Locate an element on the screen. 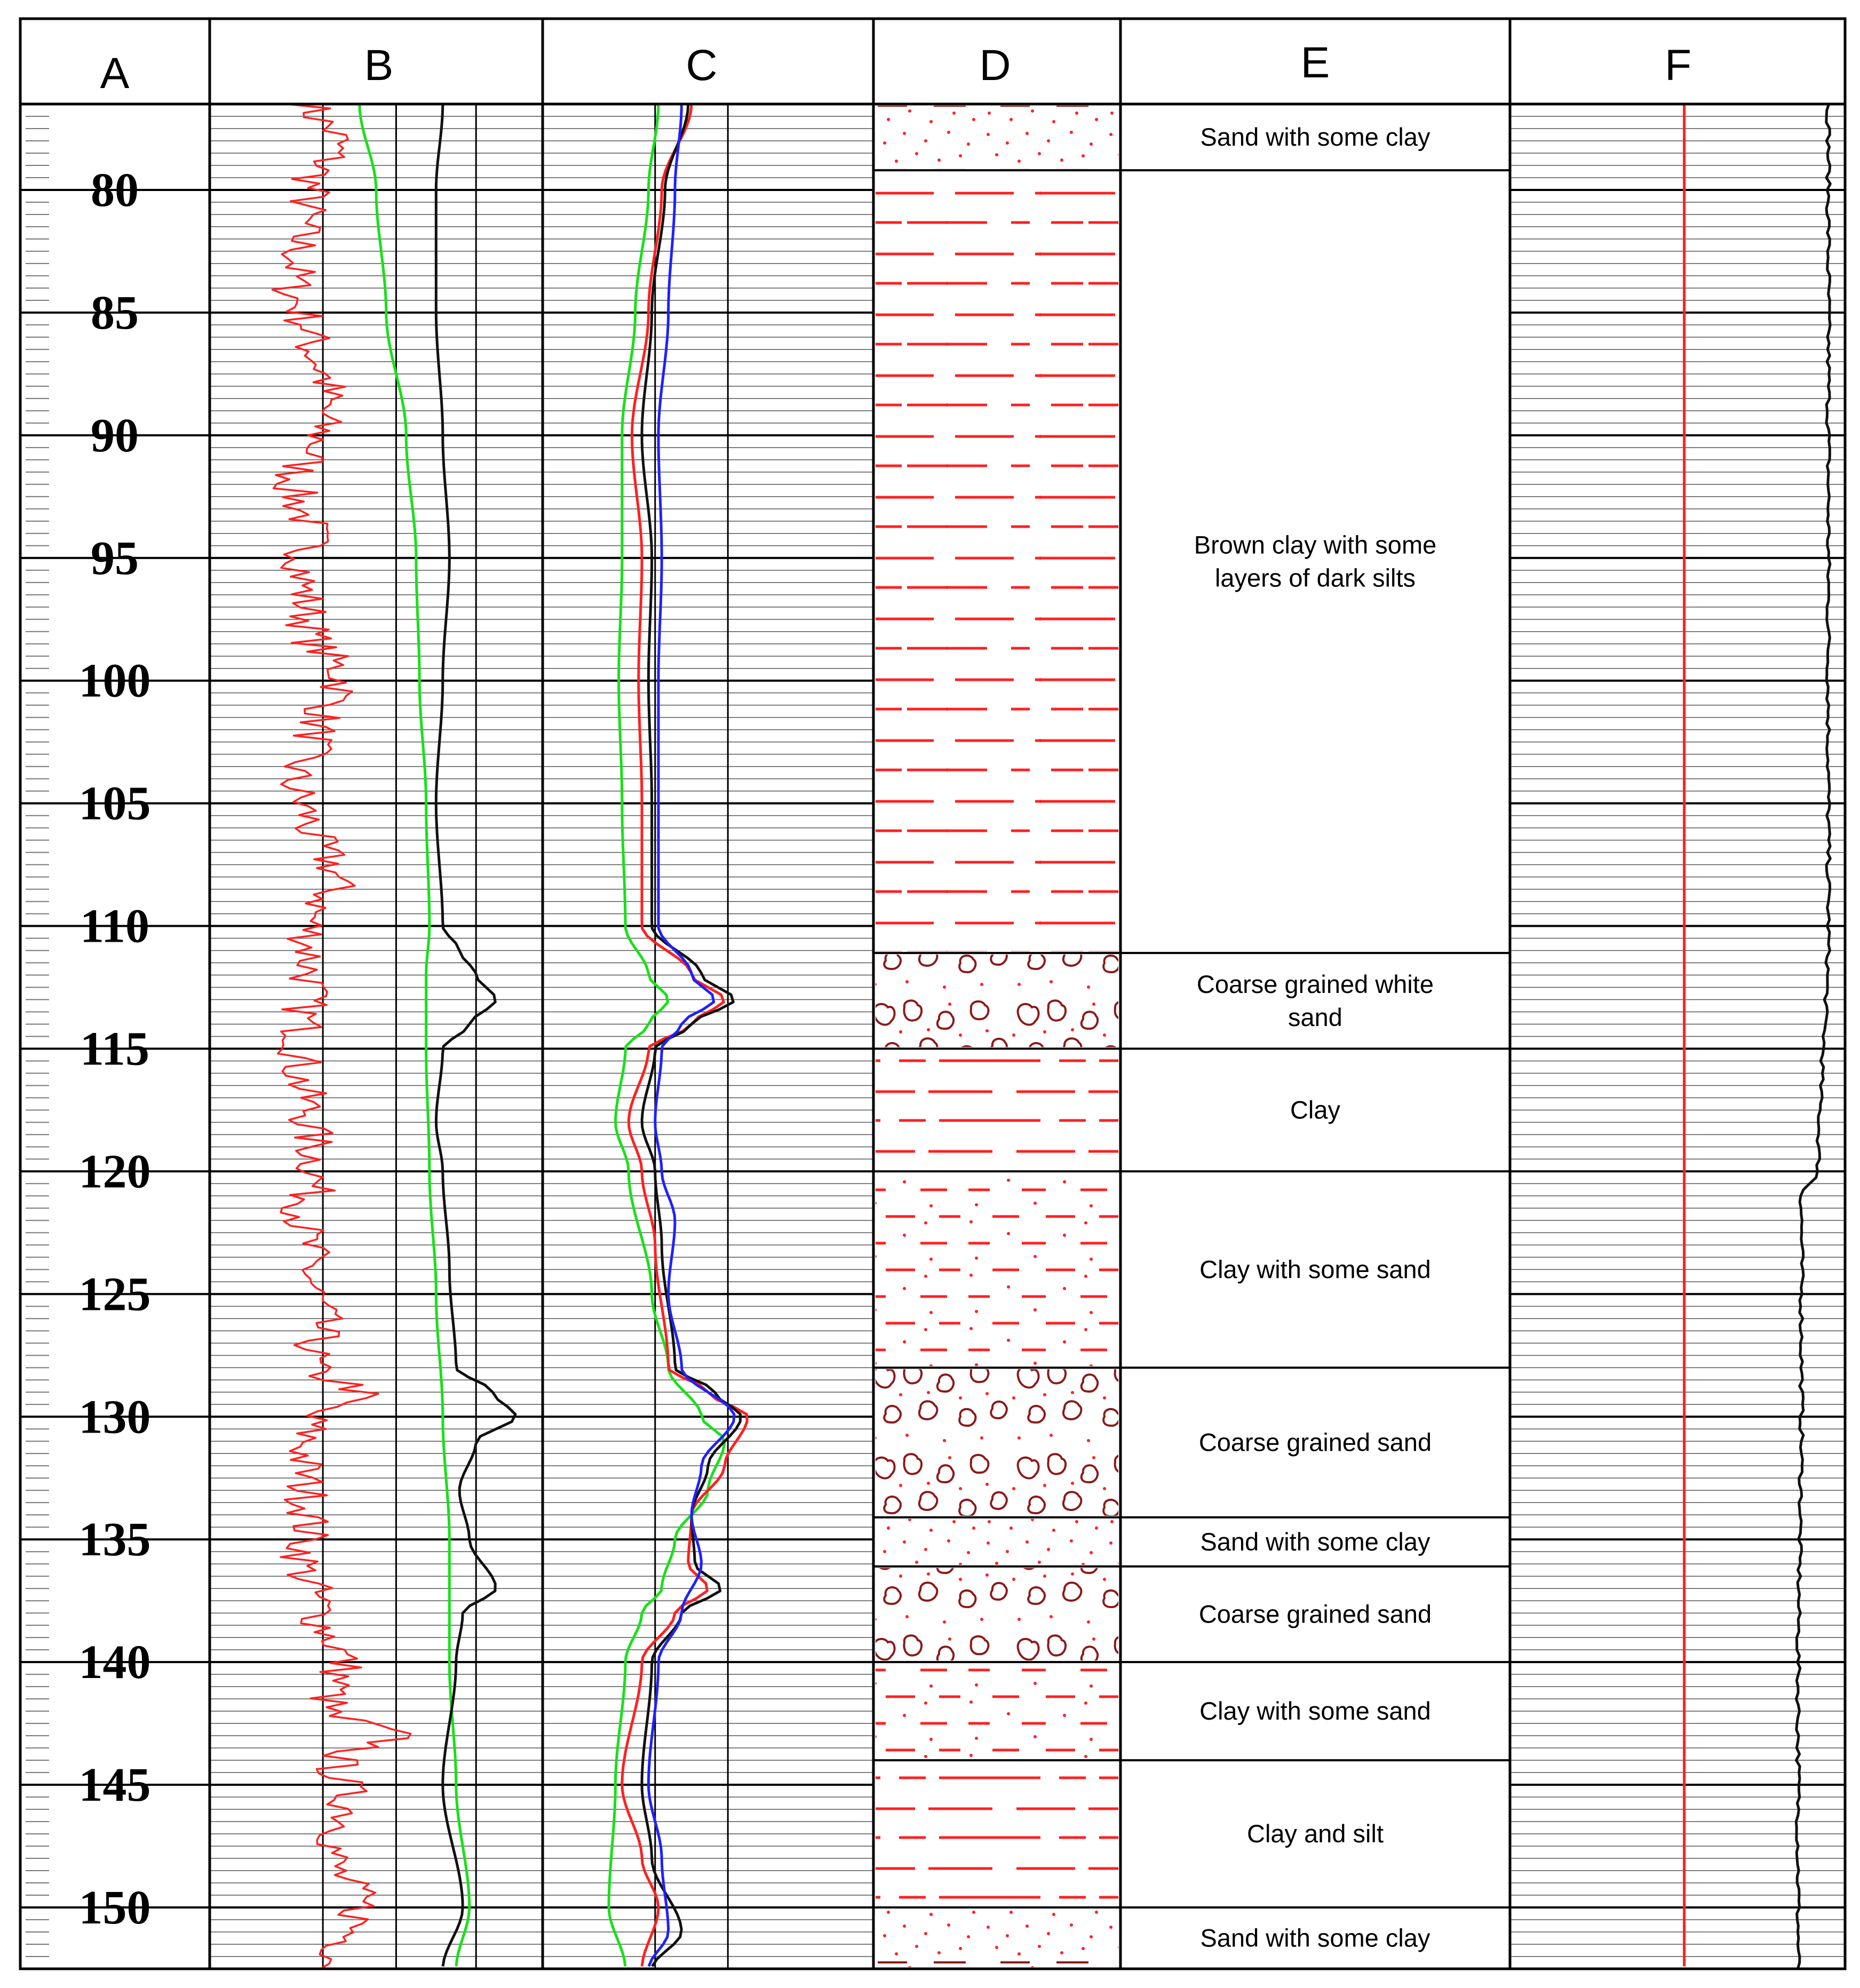 Image resolution: width=1860 pixels, height=1988 pixels. depth-label: 130 is located at coordinates (115, 1417).